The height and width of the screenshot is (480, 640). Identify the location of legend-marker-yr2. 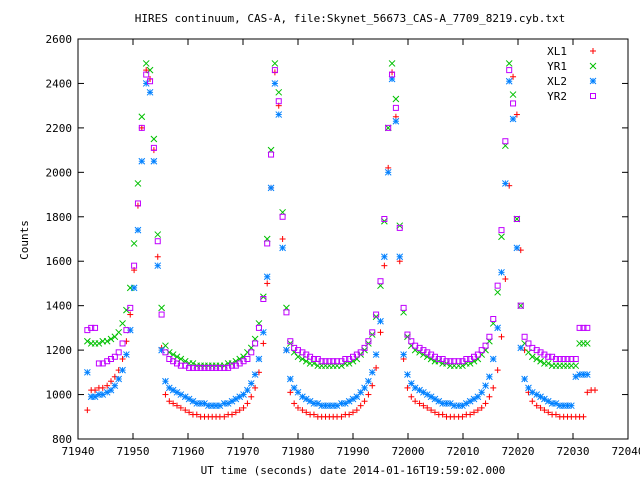
(593, 96).